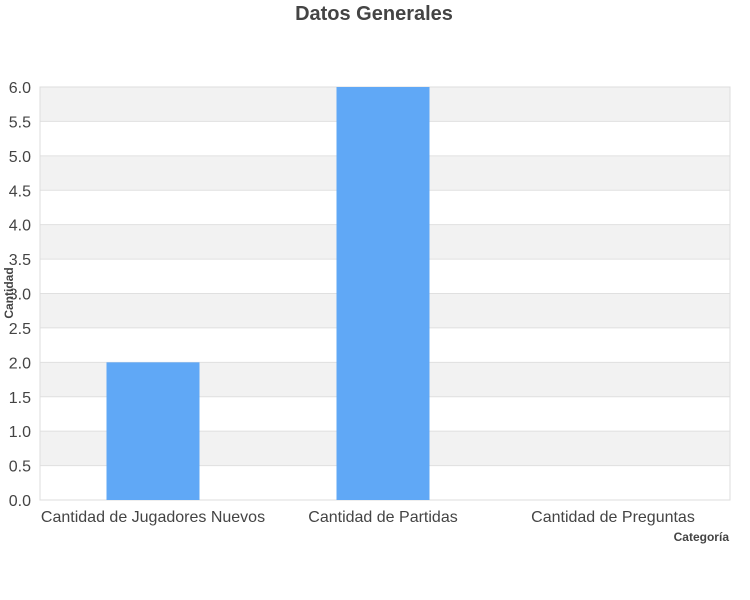 Image resolution: width=750 pixels, height=600 pixels. I want to click on x-tick-label: Cantidad de Jugadores Nuevos, so click(153, 517).